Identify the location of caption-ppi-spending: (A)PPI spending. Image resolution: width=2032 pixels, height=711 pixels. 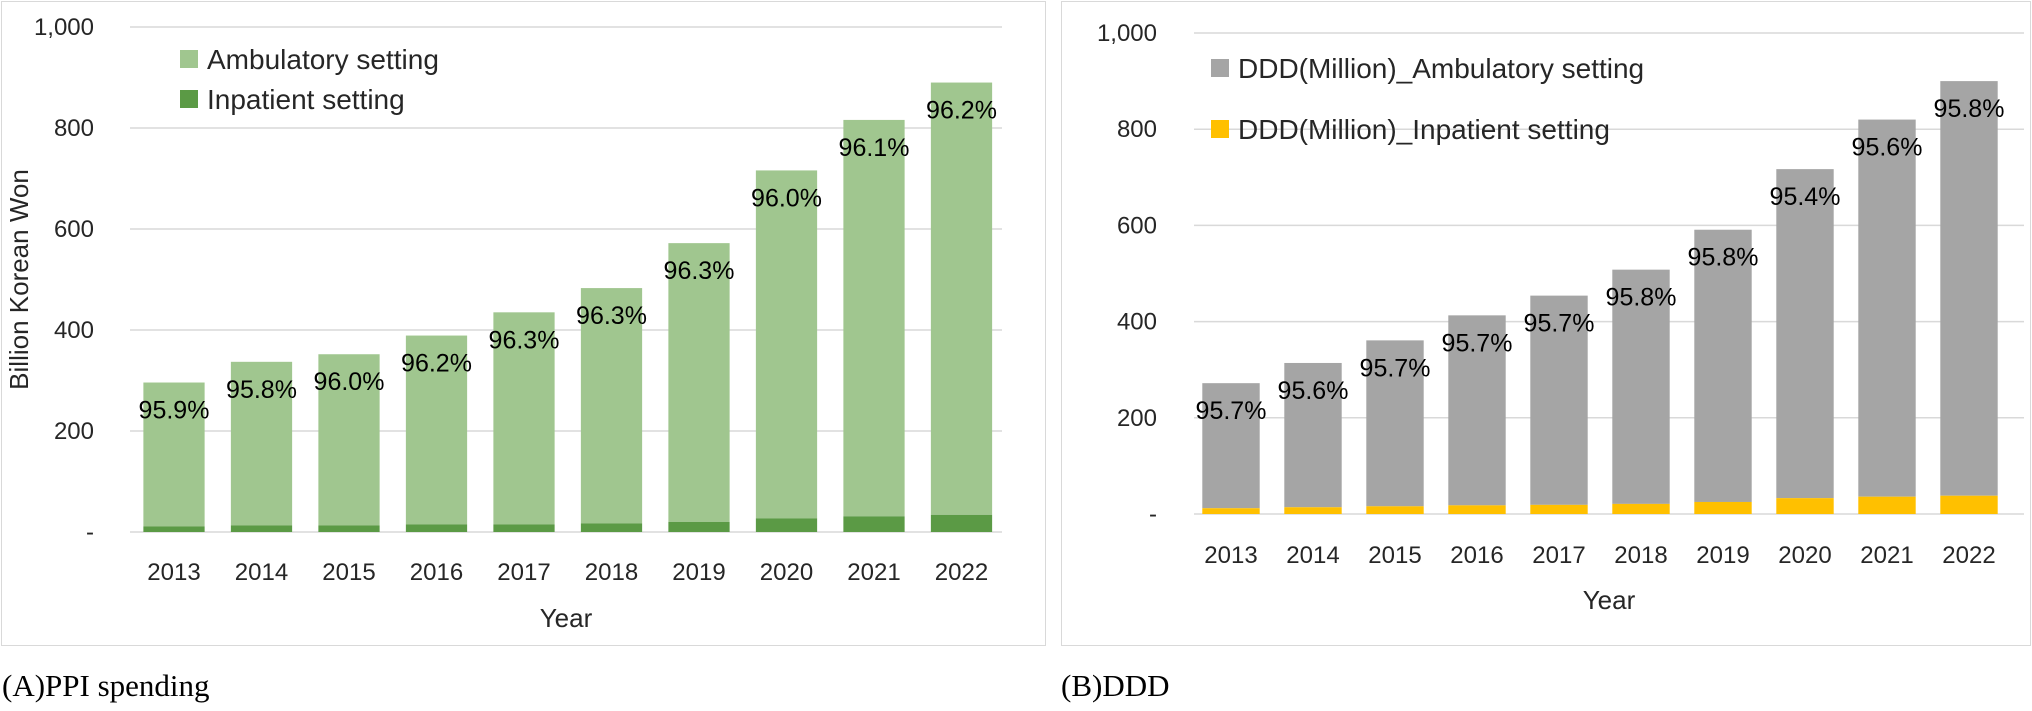
(106, 685).